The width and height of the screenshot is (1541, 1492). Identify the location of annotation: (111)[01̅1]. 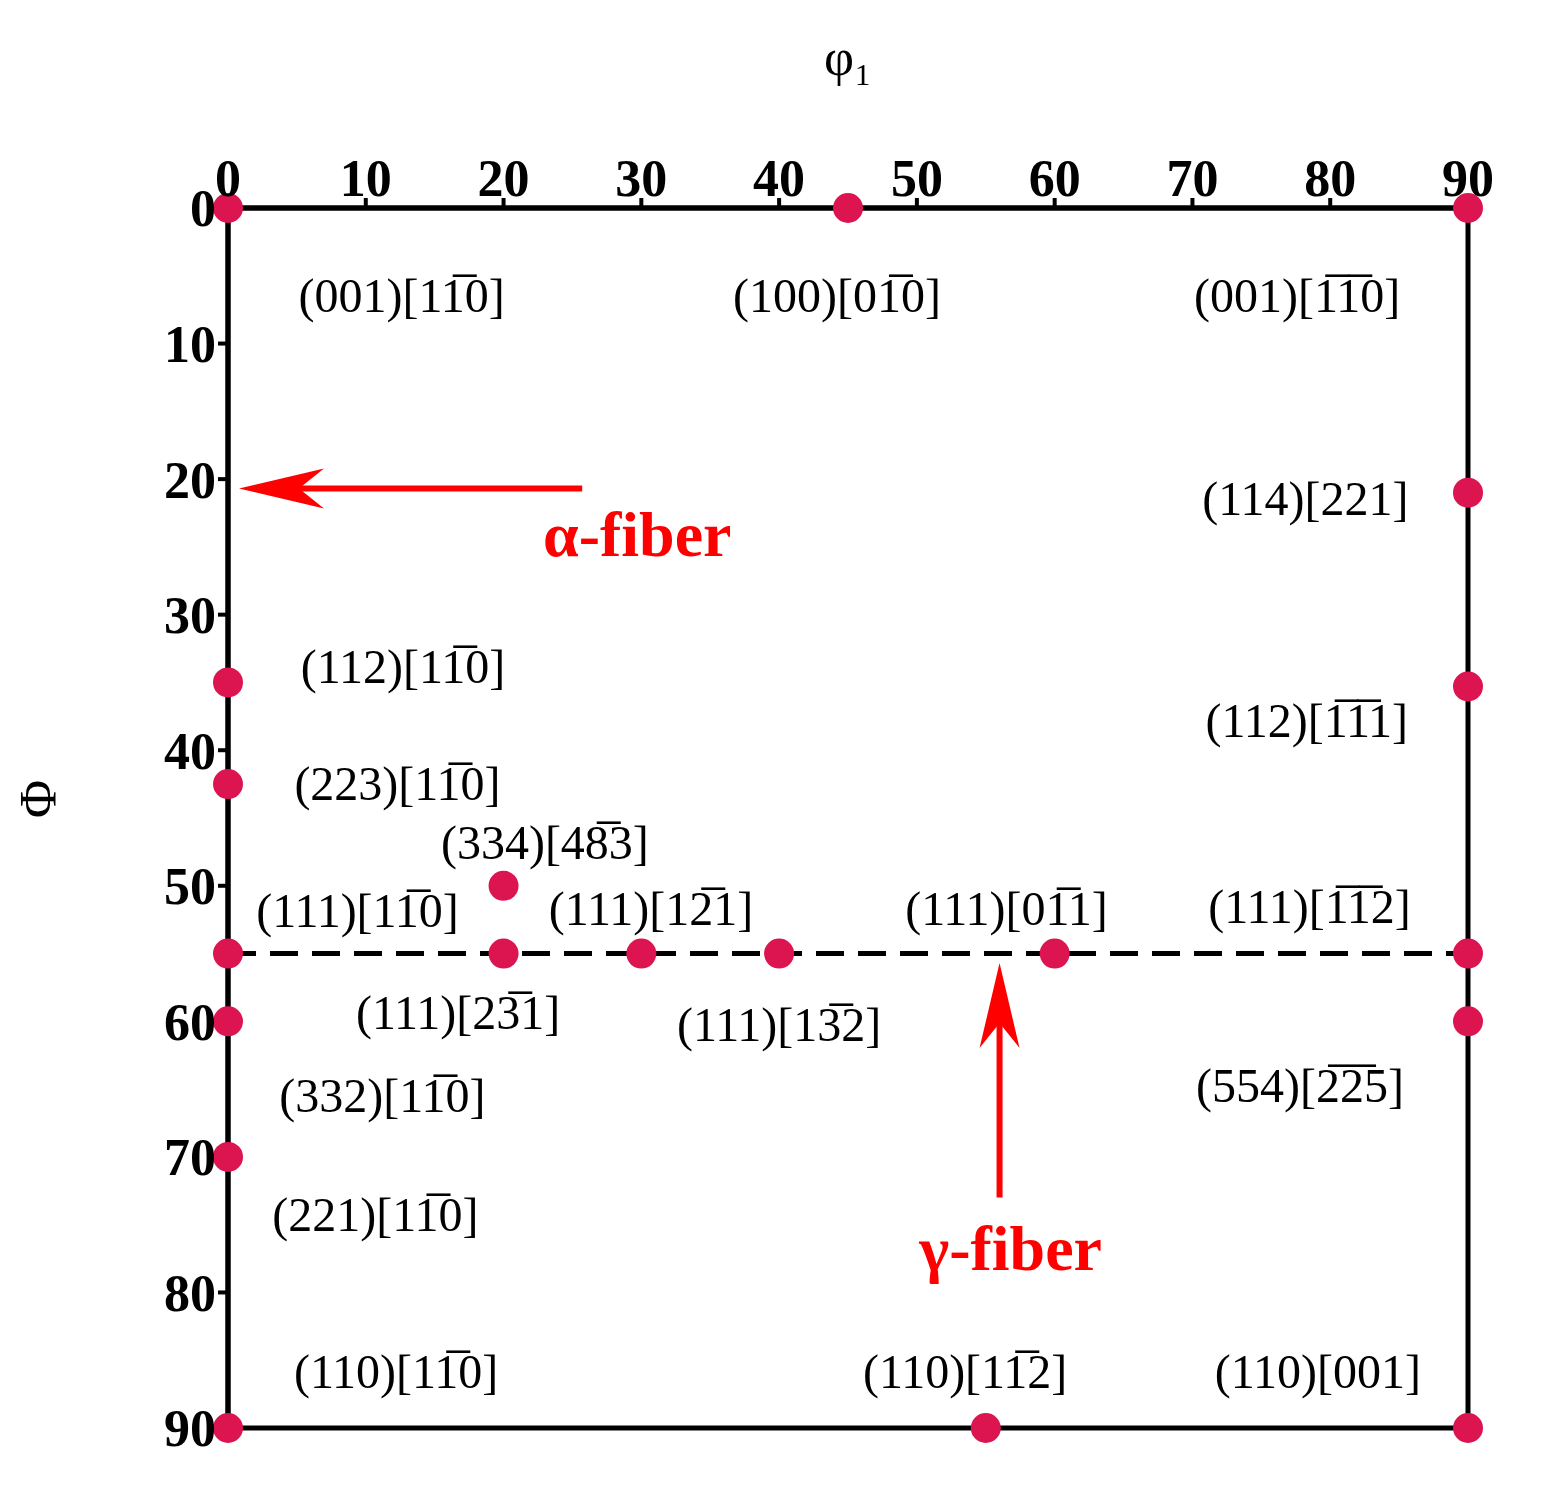
(1006, 908).